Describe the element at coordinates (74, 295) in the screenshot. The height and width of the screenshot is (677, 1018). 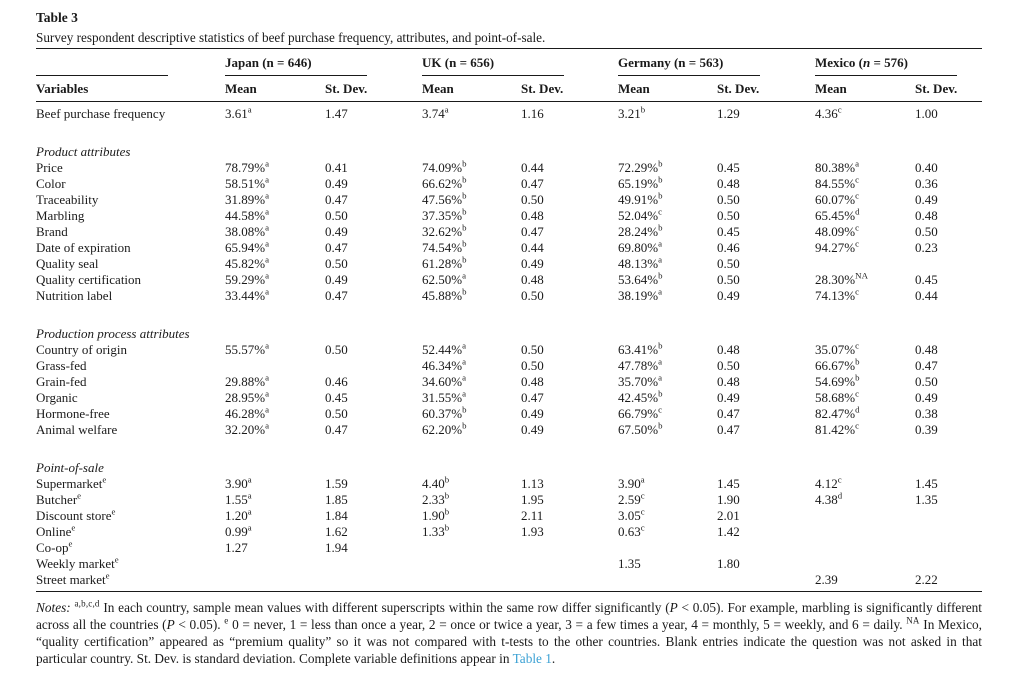
I see `row-label: Nutrition label` at that location.